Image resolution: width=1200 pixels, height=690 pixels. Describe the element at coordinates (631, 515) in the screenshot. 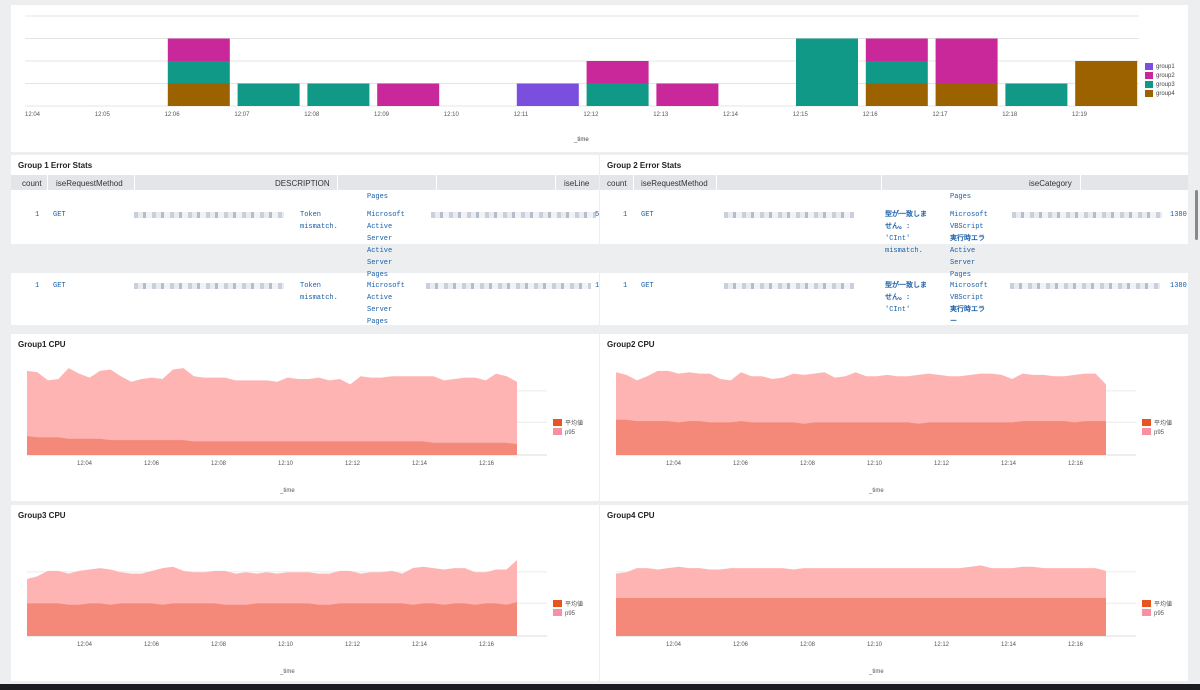

I see `panel-title: Group4 CPU` at that location.